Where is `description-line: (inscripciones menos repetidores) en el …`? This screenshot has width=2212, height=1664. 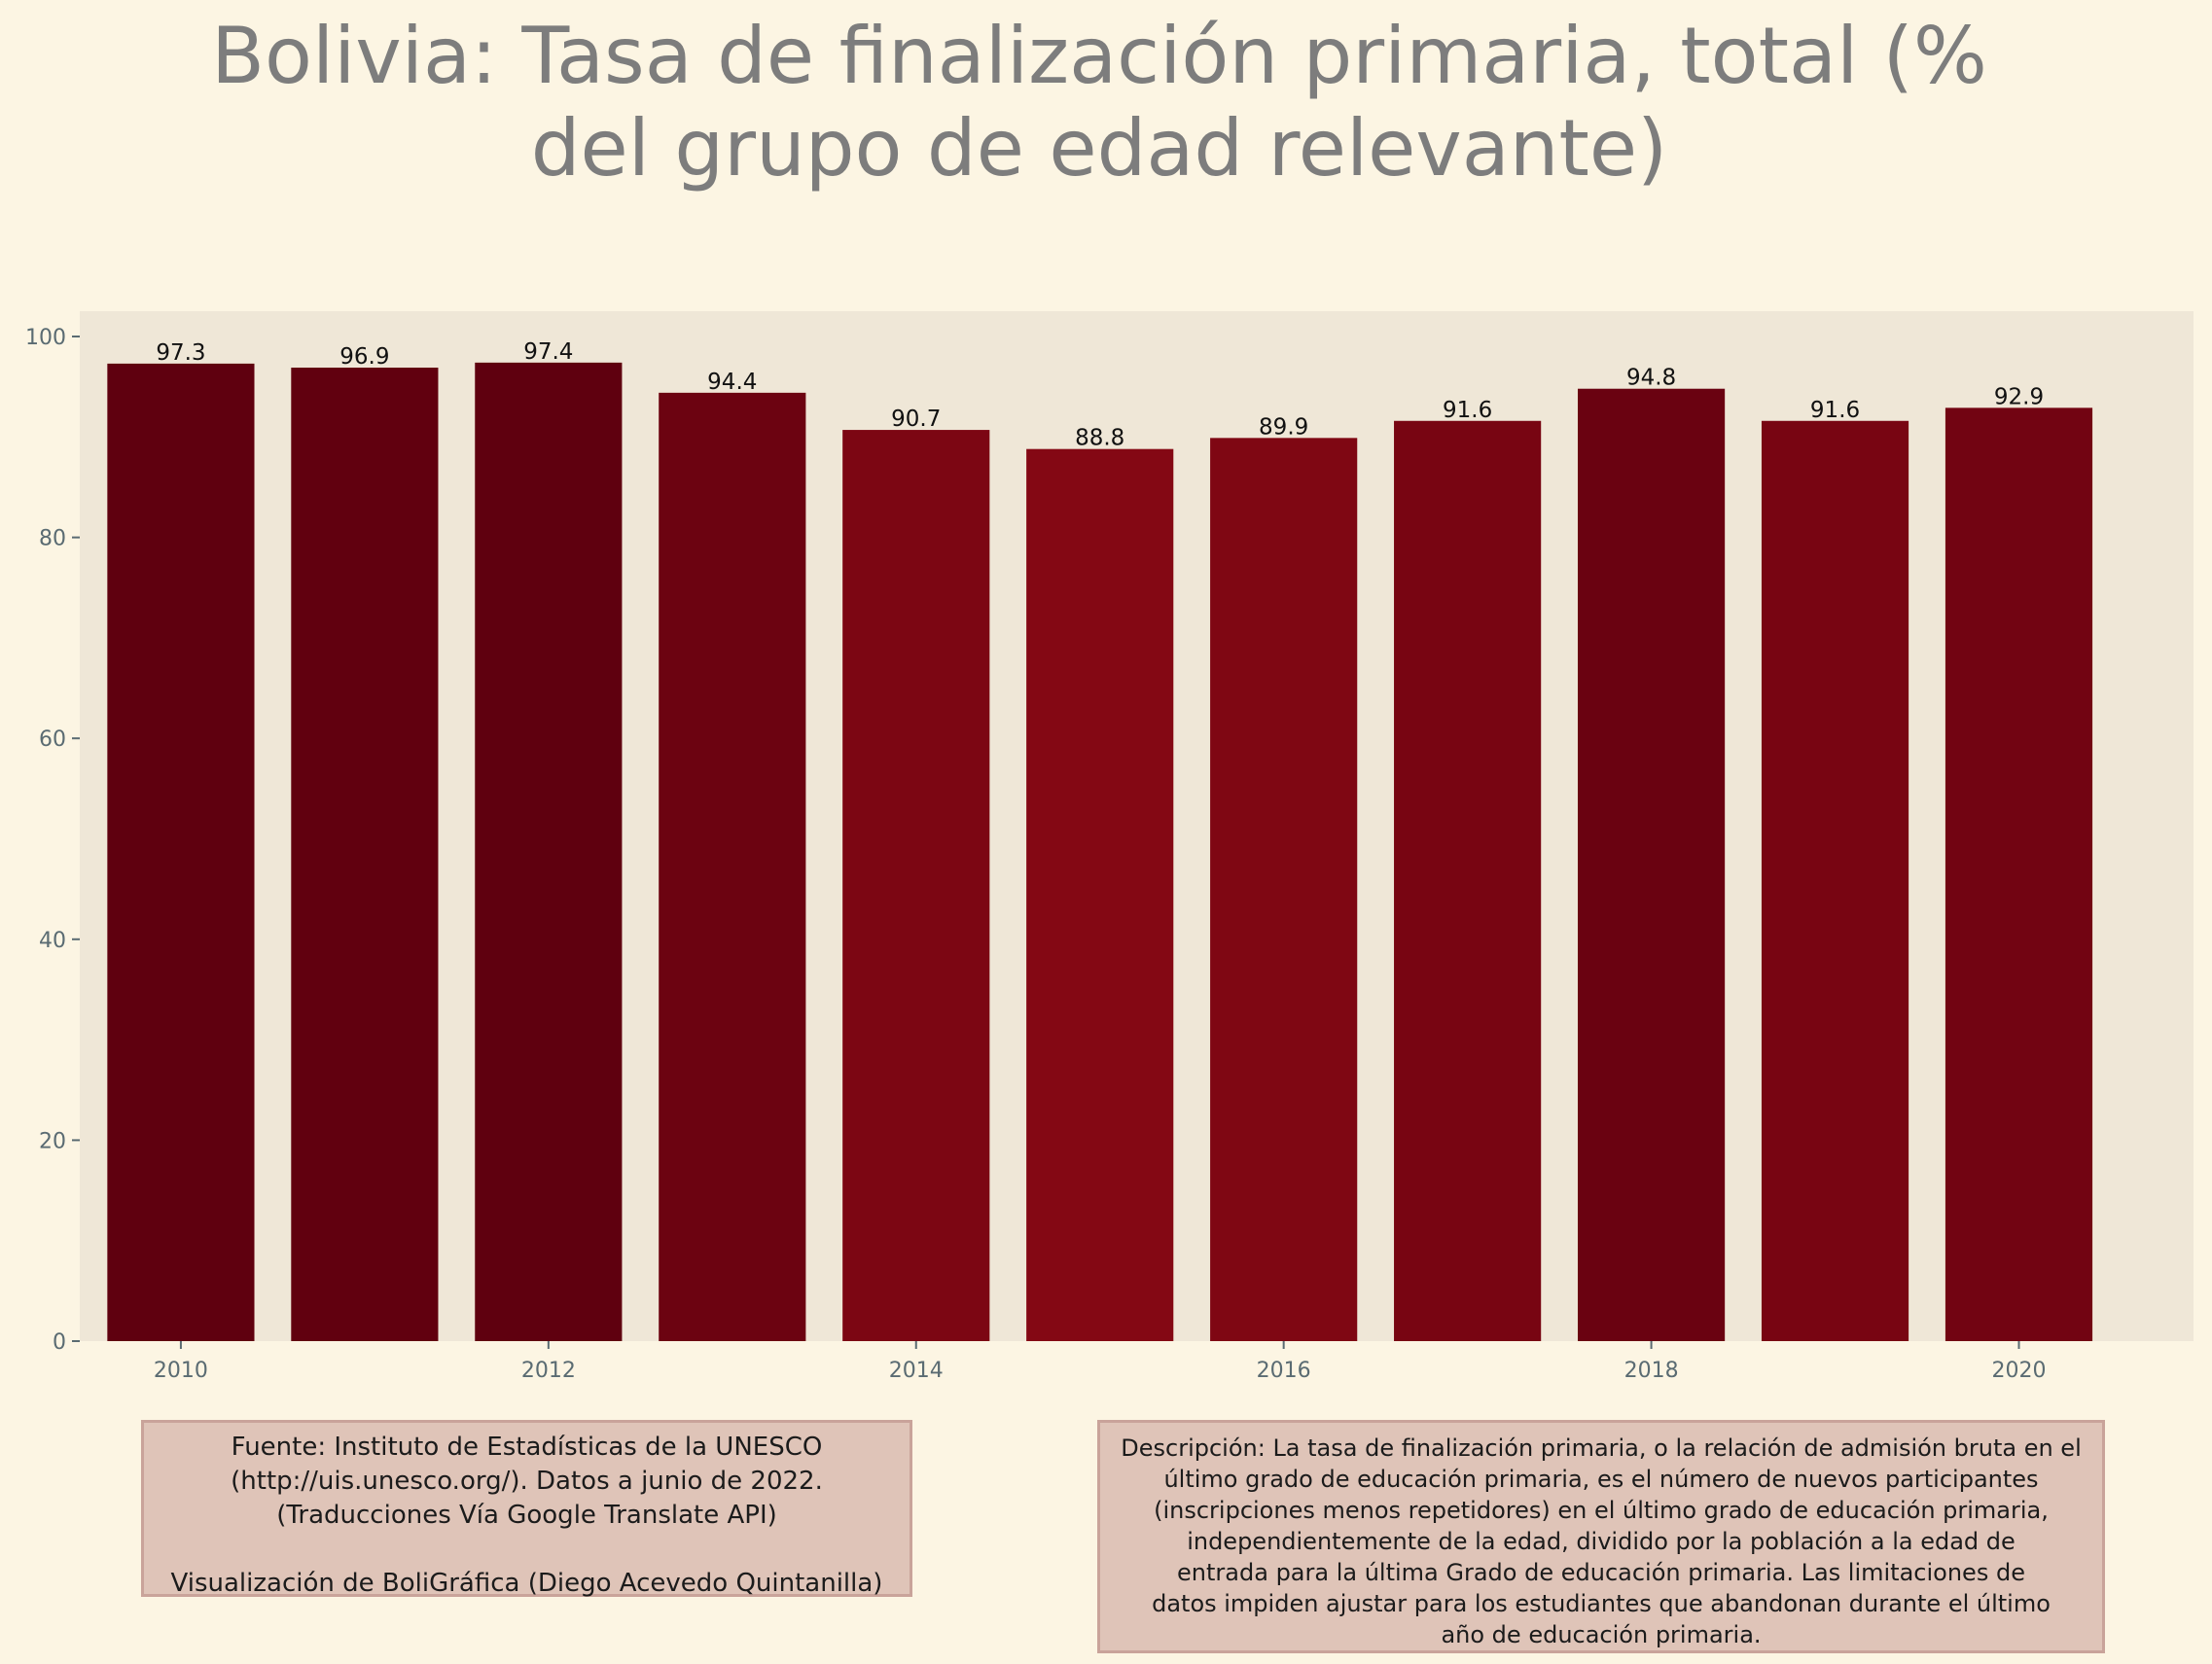 description-line: (inscripciones menos repetidores) en el … is located at coordinates (1601, 1510).